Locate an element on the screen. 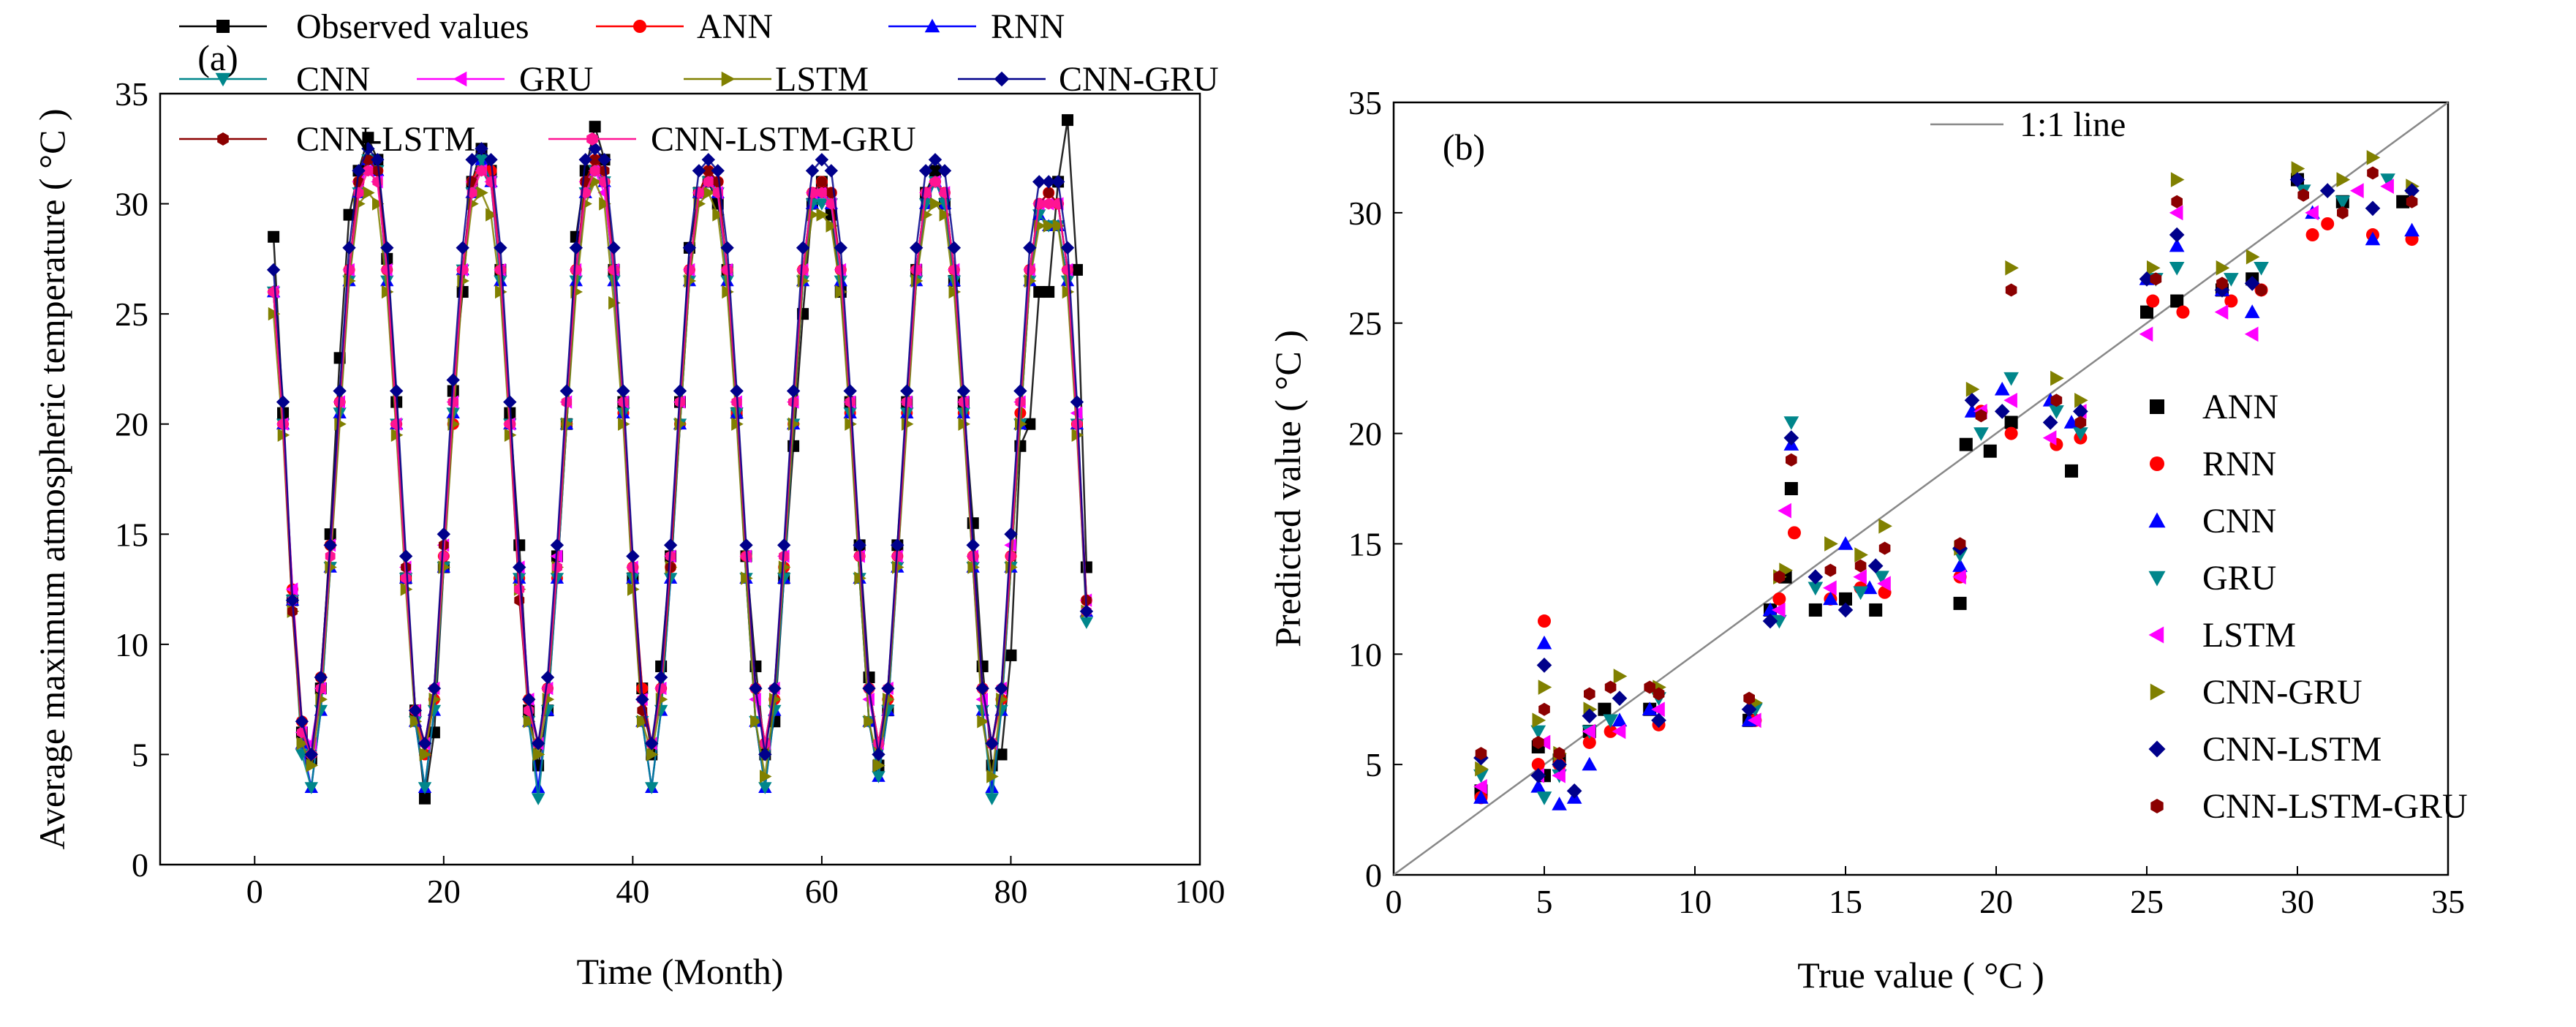 The height and width of the screenshot is (1027, 2576). legend-item-cnn-lstm-gru: CNN-LSTM-GRU is located at coordinates (2309, 806).